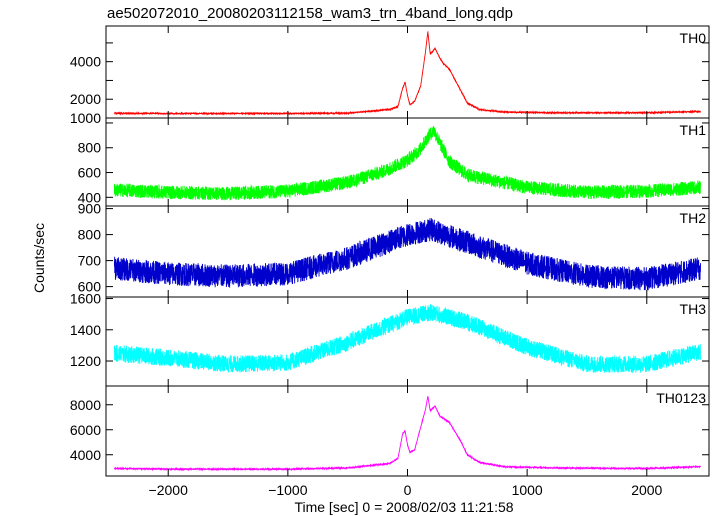  I want to click on y-tick-label: 1600, so click(85, 299).